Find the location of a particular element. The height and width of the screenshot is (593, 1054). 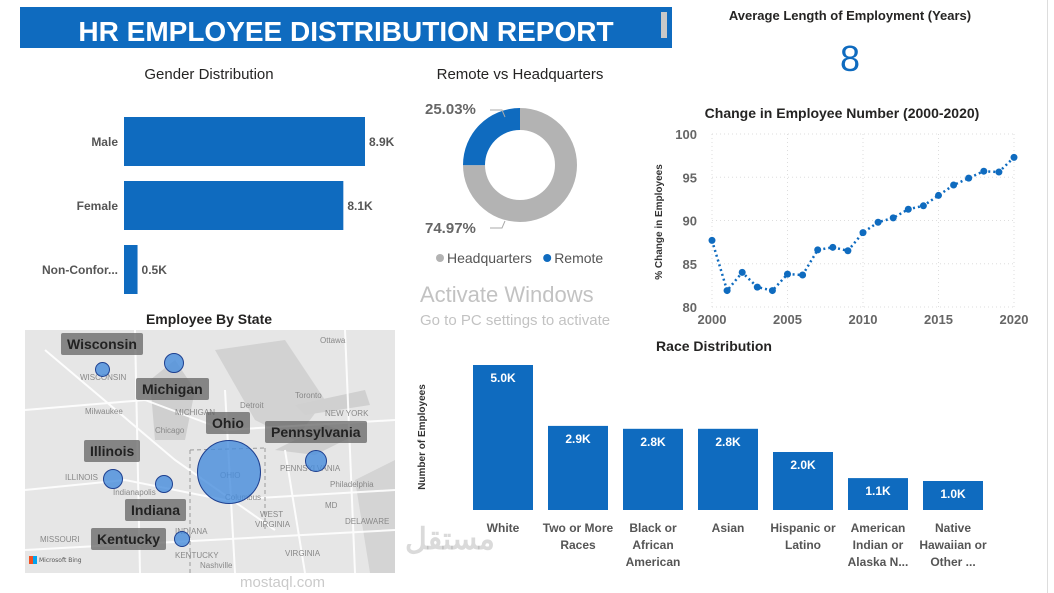

svg-text: WISCONSIN is located at coordinates (103, 377).